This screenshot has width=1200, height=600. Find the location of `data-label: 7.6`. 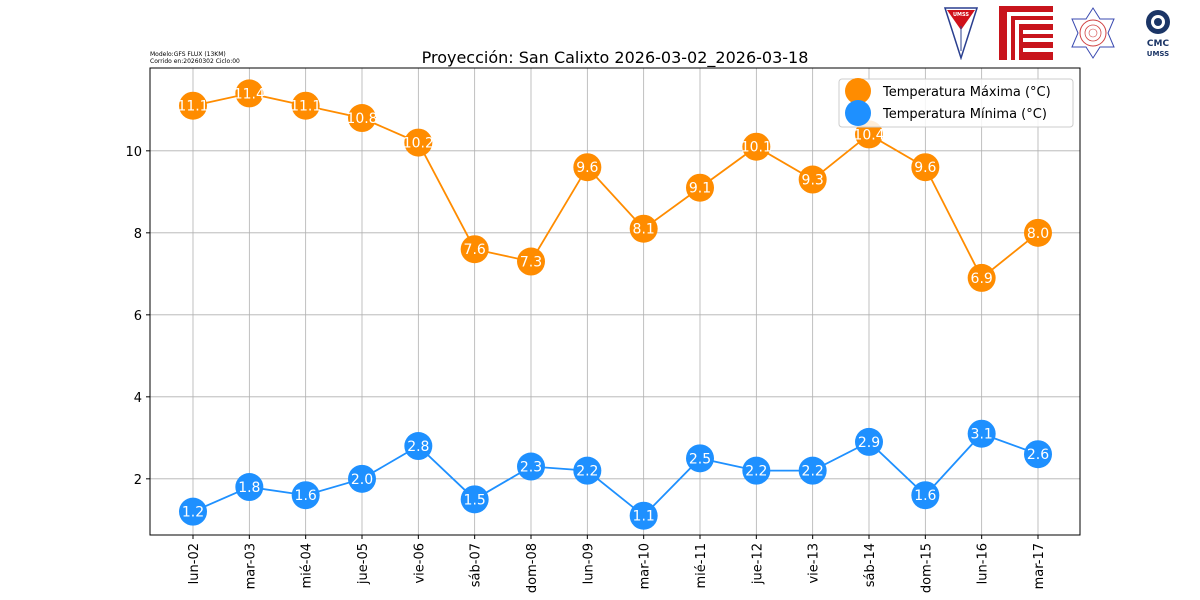

data-label: 7.6 is located at coordinates (475, 250).